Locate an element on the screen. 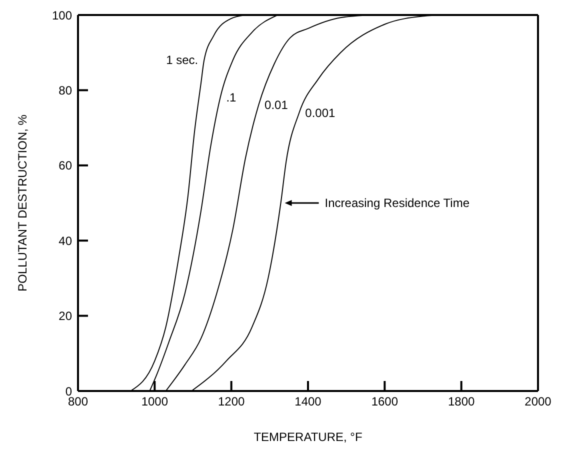  x-axis-title: TEMPERATURE, °F is located at coordinates (308, 437).